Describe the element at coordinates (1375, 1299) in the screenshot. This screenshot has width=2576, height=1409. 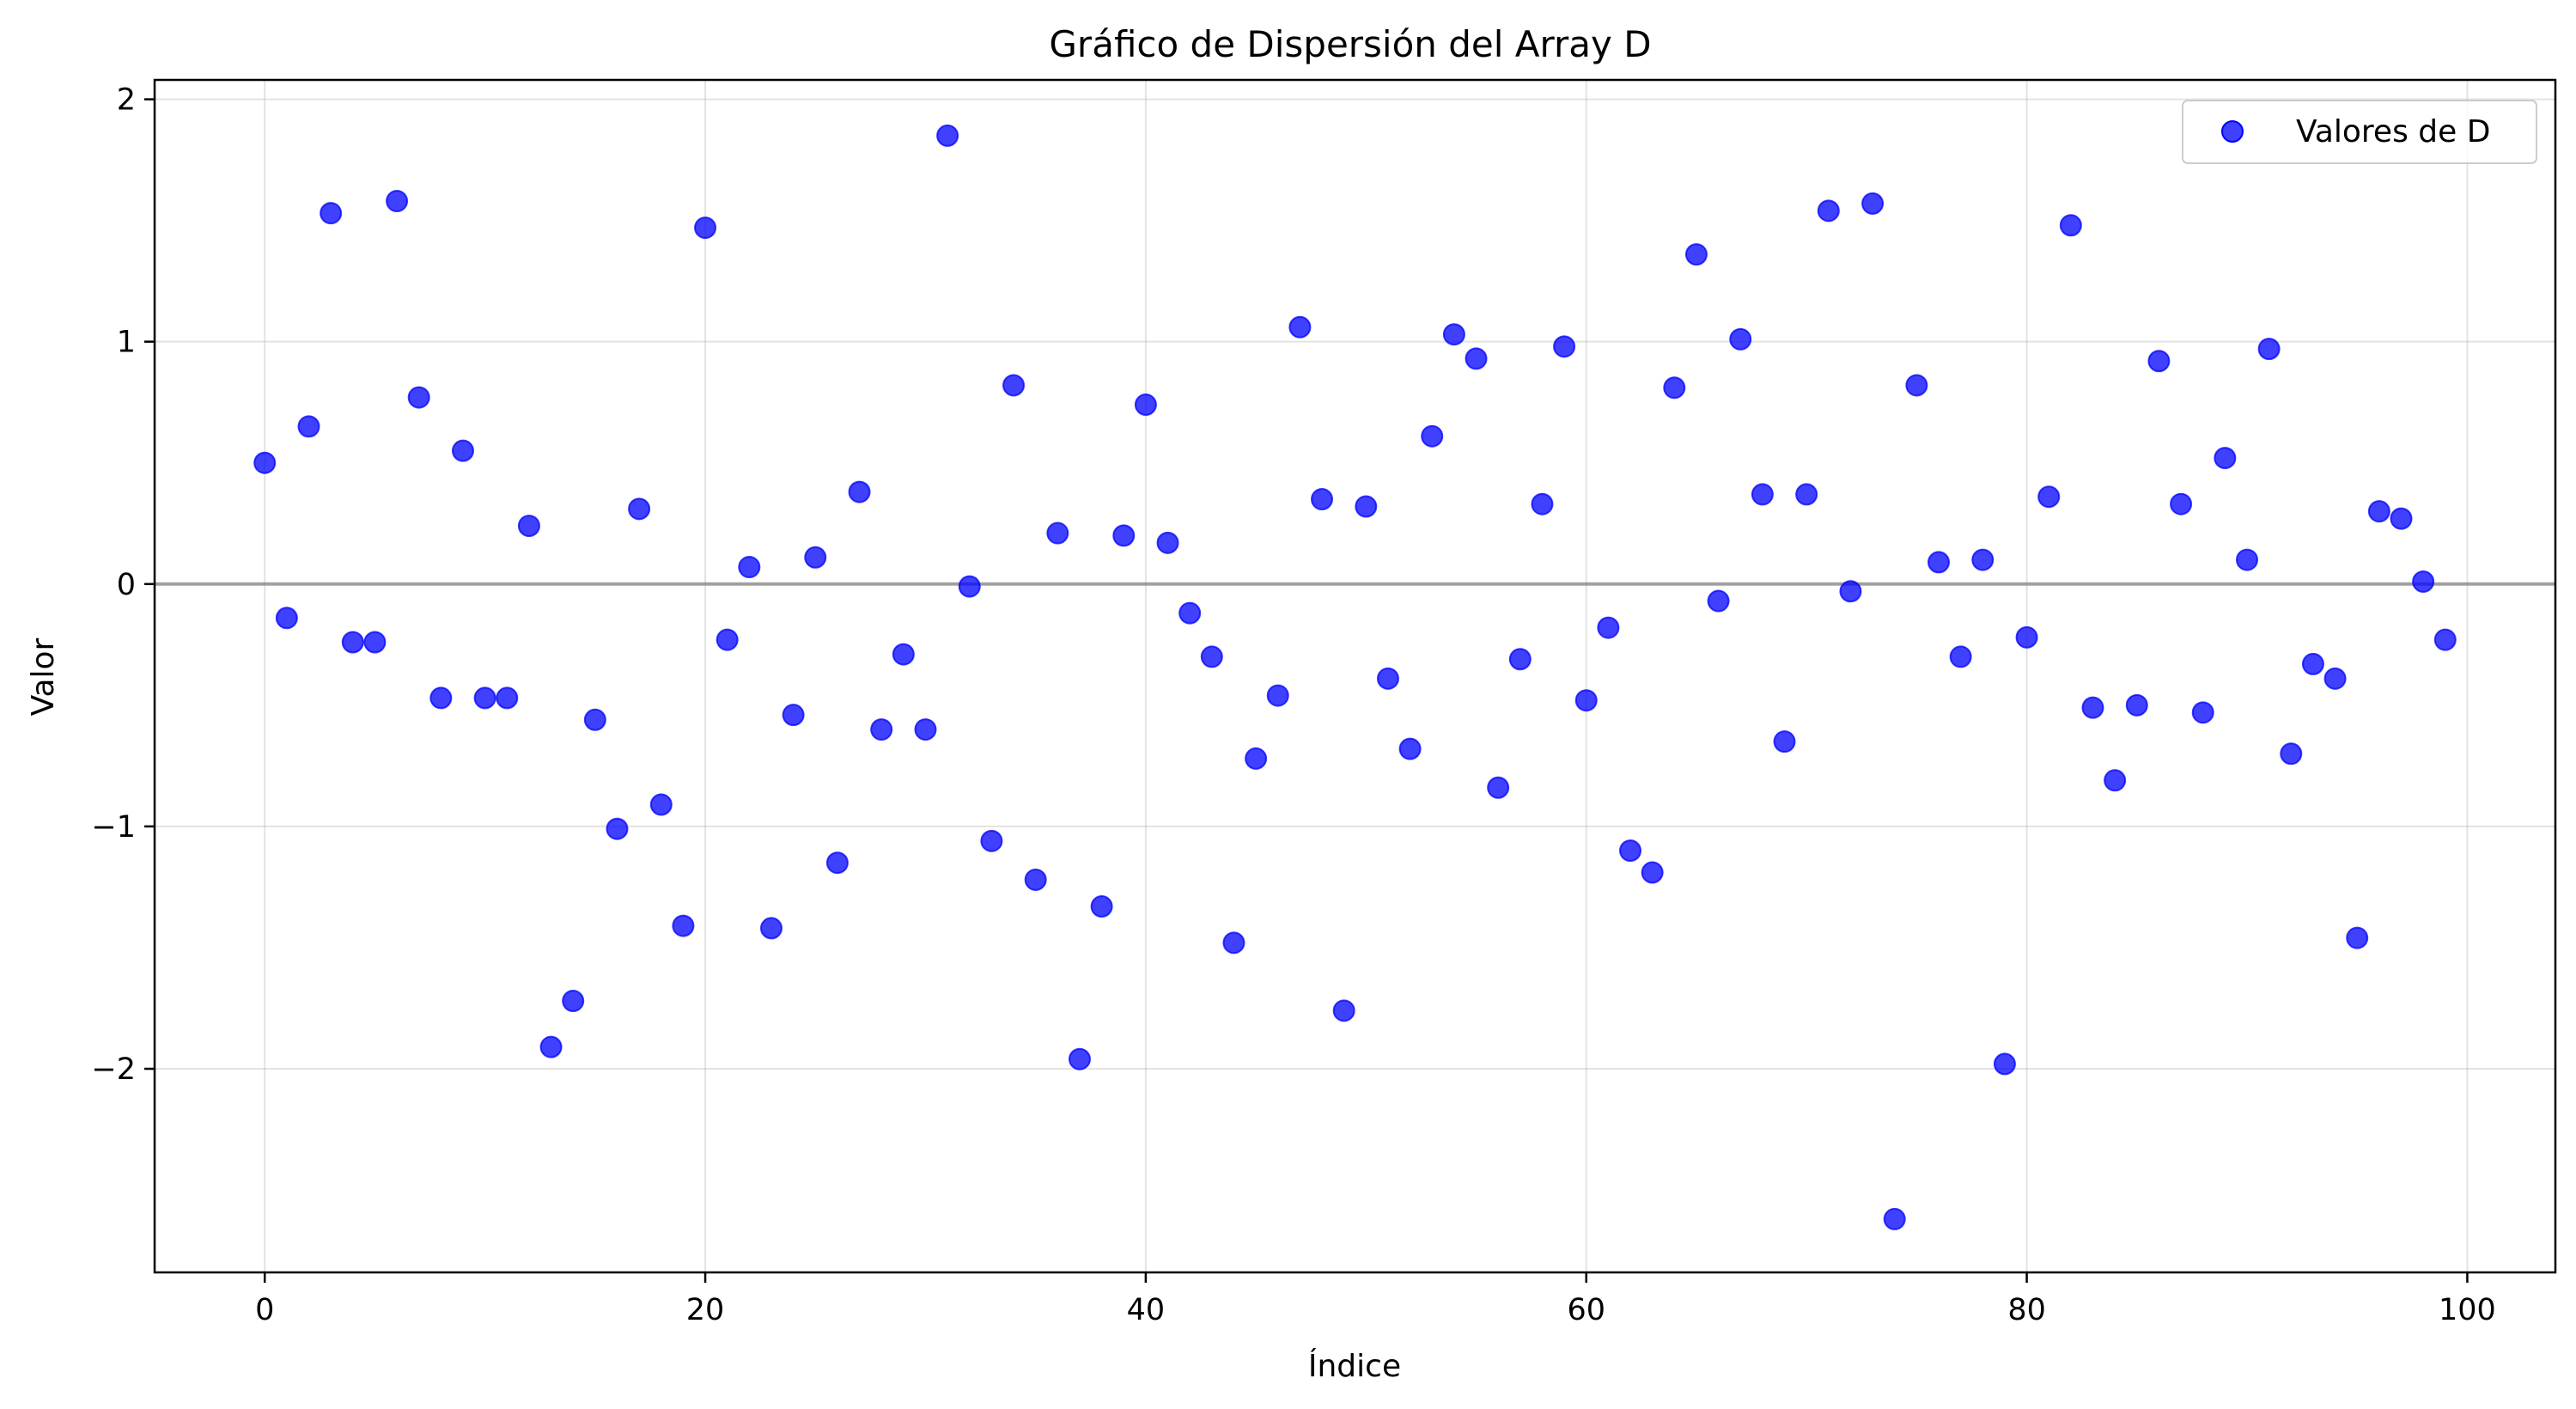
I see `x-axis: 0 20 40 60 80 100` at that location.